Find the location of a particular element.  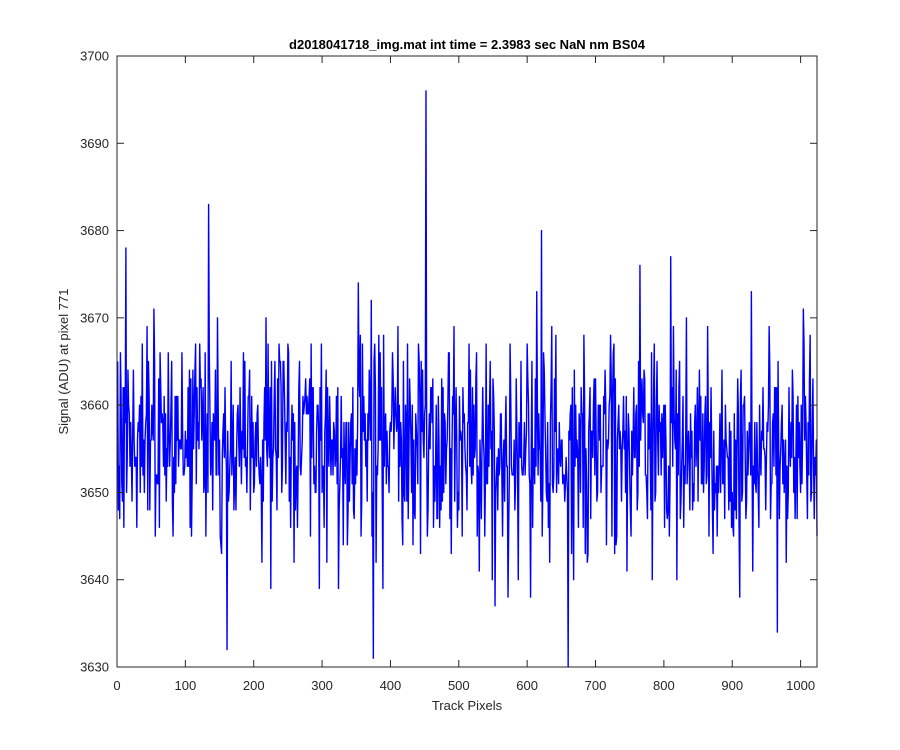

x-axis-label: Track Pixels is located at coordinates (467, 705).